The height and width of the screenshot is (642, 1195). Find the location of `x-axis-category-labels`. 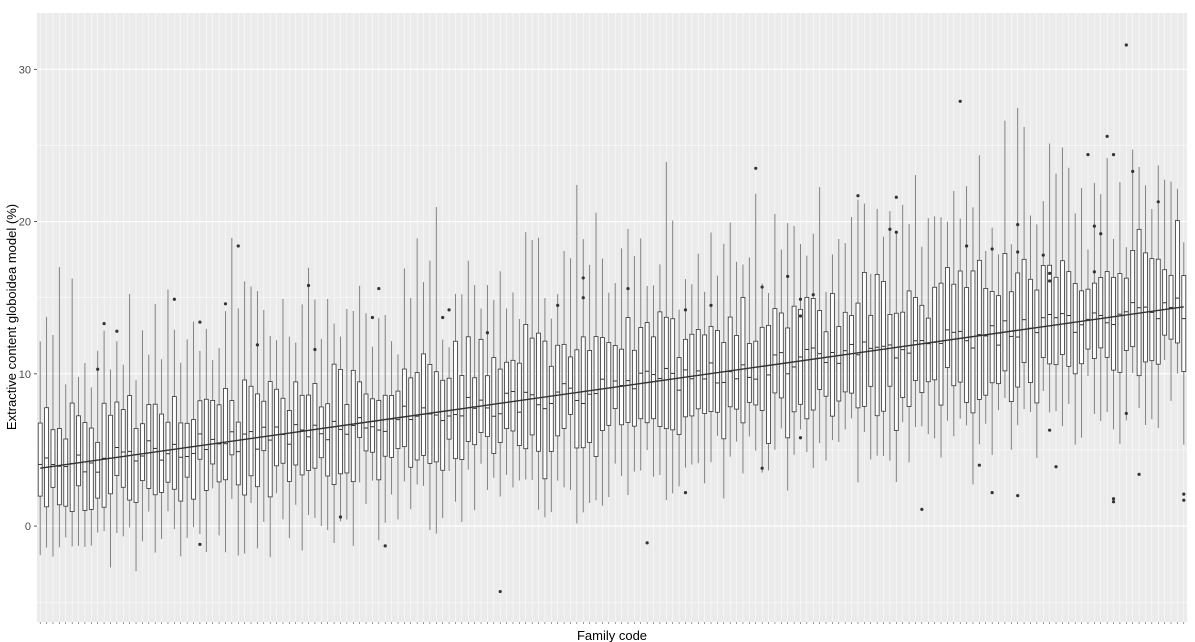

x-axis-category-labels is located at coordinates (612, 623).